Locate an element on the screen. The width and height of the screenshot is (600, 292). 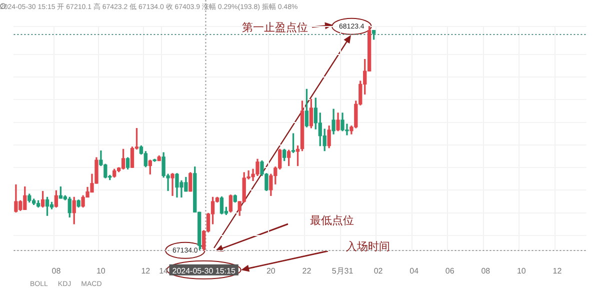
x-tick-label: 22 is located at coordinates (307, 271).